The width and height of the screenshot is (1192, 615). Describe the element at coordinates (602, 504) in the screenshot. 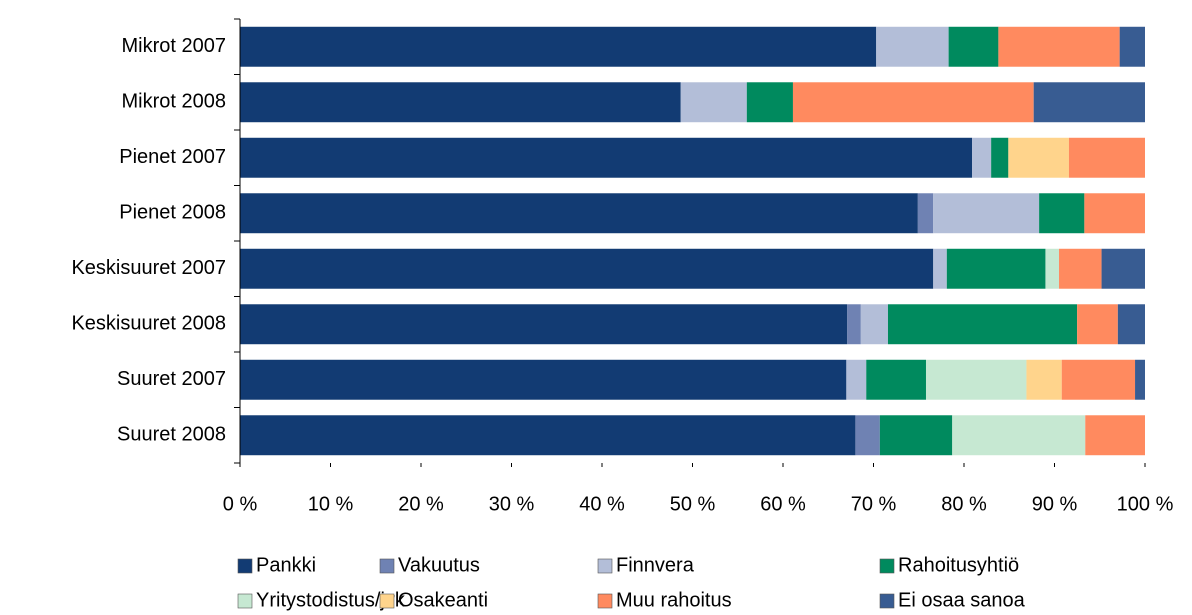

I see `x-tick-label: 40 %` at that location.